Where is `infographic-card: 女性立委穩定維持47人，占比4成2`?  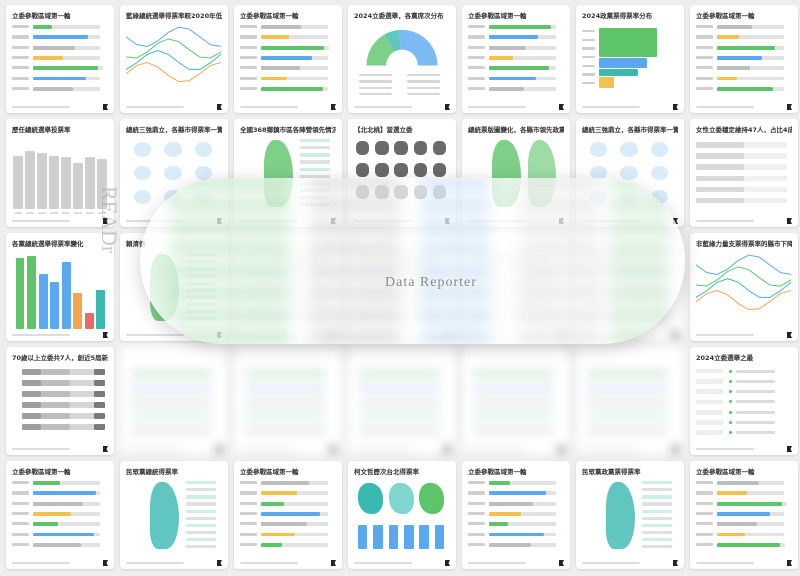
infographic-card: 女性立委穩定維持47人，占比4成2 is located at coordinates (744, 173).